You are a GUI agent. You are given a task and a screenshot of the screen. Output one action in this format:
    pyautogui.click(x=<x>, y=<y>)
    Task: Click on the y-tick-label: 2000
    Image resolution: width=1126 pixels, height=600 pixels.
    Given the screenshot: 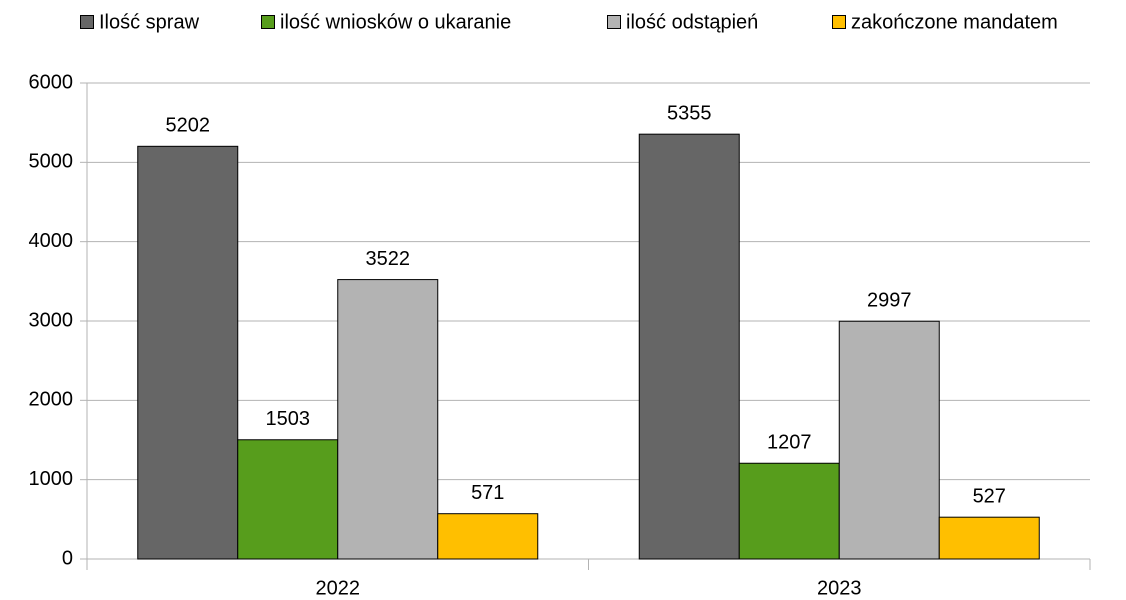 What is the action you would take?
    pyautogui.click(x=51, y=400)
    